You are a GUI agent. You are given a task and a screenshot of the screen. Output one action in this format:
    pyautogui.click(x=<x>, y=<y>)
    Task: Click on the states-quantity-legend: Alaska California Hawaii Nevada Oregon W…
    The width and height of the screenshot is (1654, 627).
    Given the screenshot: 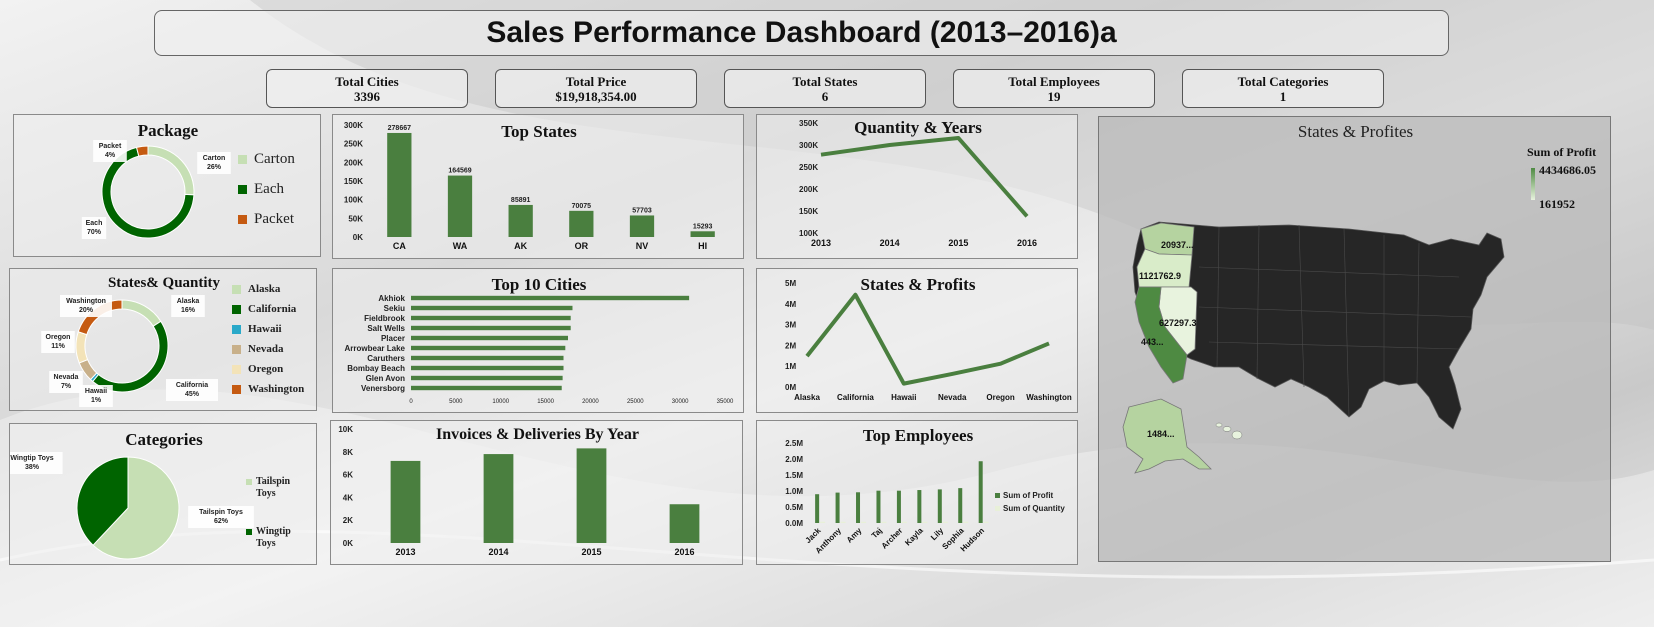 What is the action you would take?
    pyautogui.click(x=268, y=342)
    